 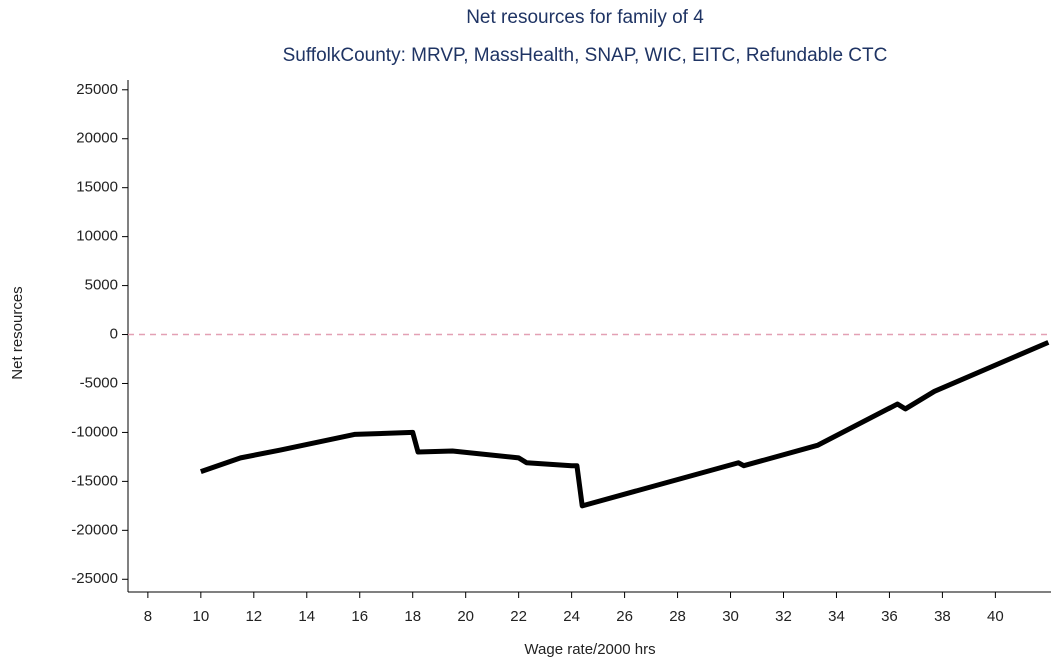 What do you see at coordinates (412, 616) in the screenshot?
I see `x-tick-label: 18` at bounding box center [412, 616].